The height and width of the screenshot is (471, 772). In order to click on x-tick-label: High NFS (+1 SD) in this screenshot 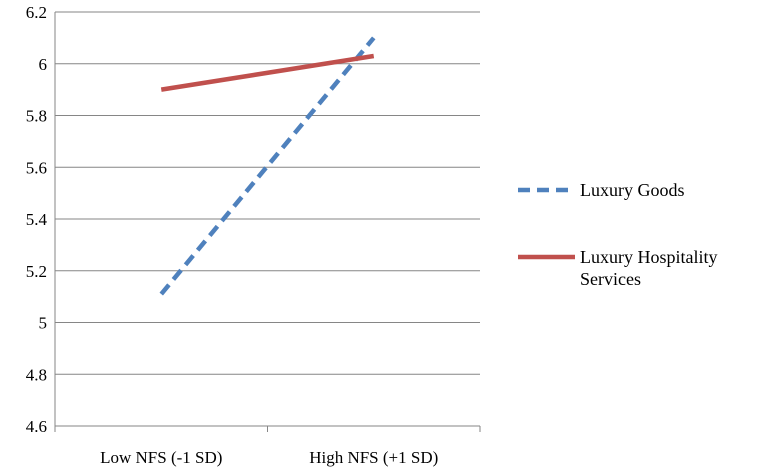, I will do `click(373, 457)`.